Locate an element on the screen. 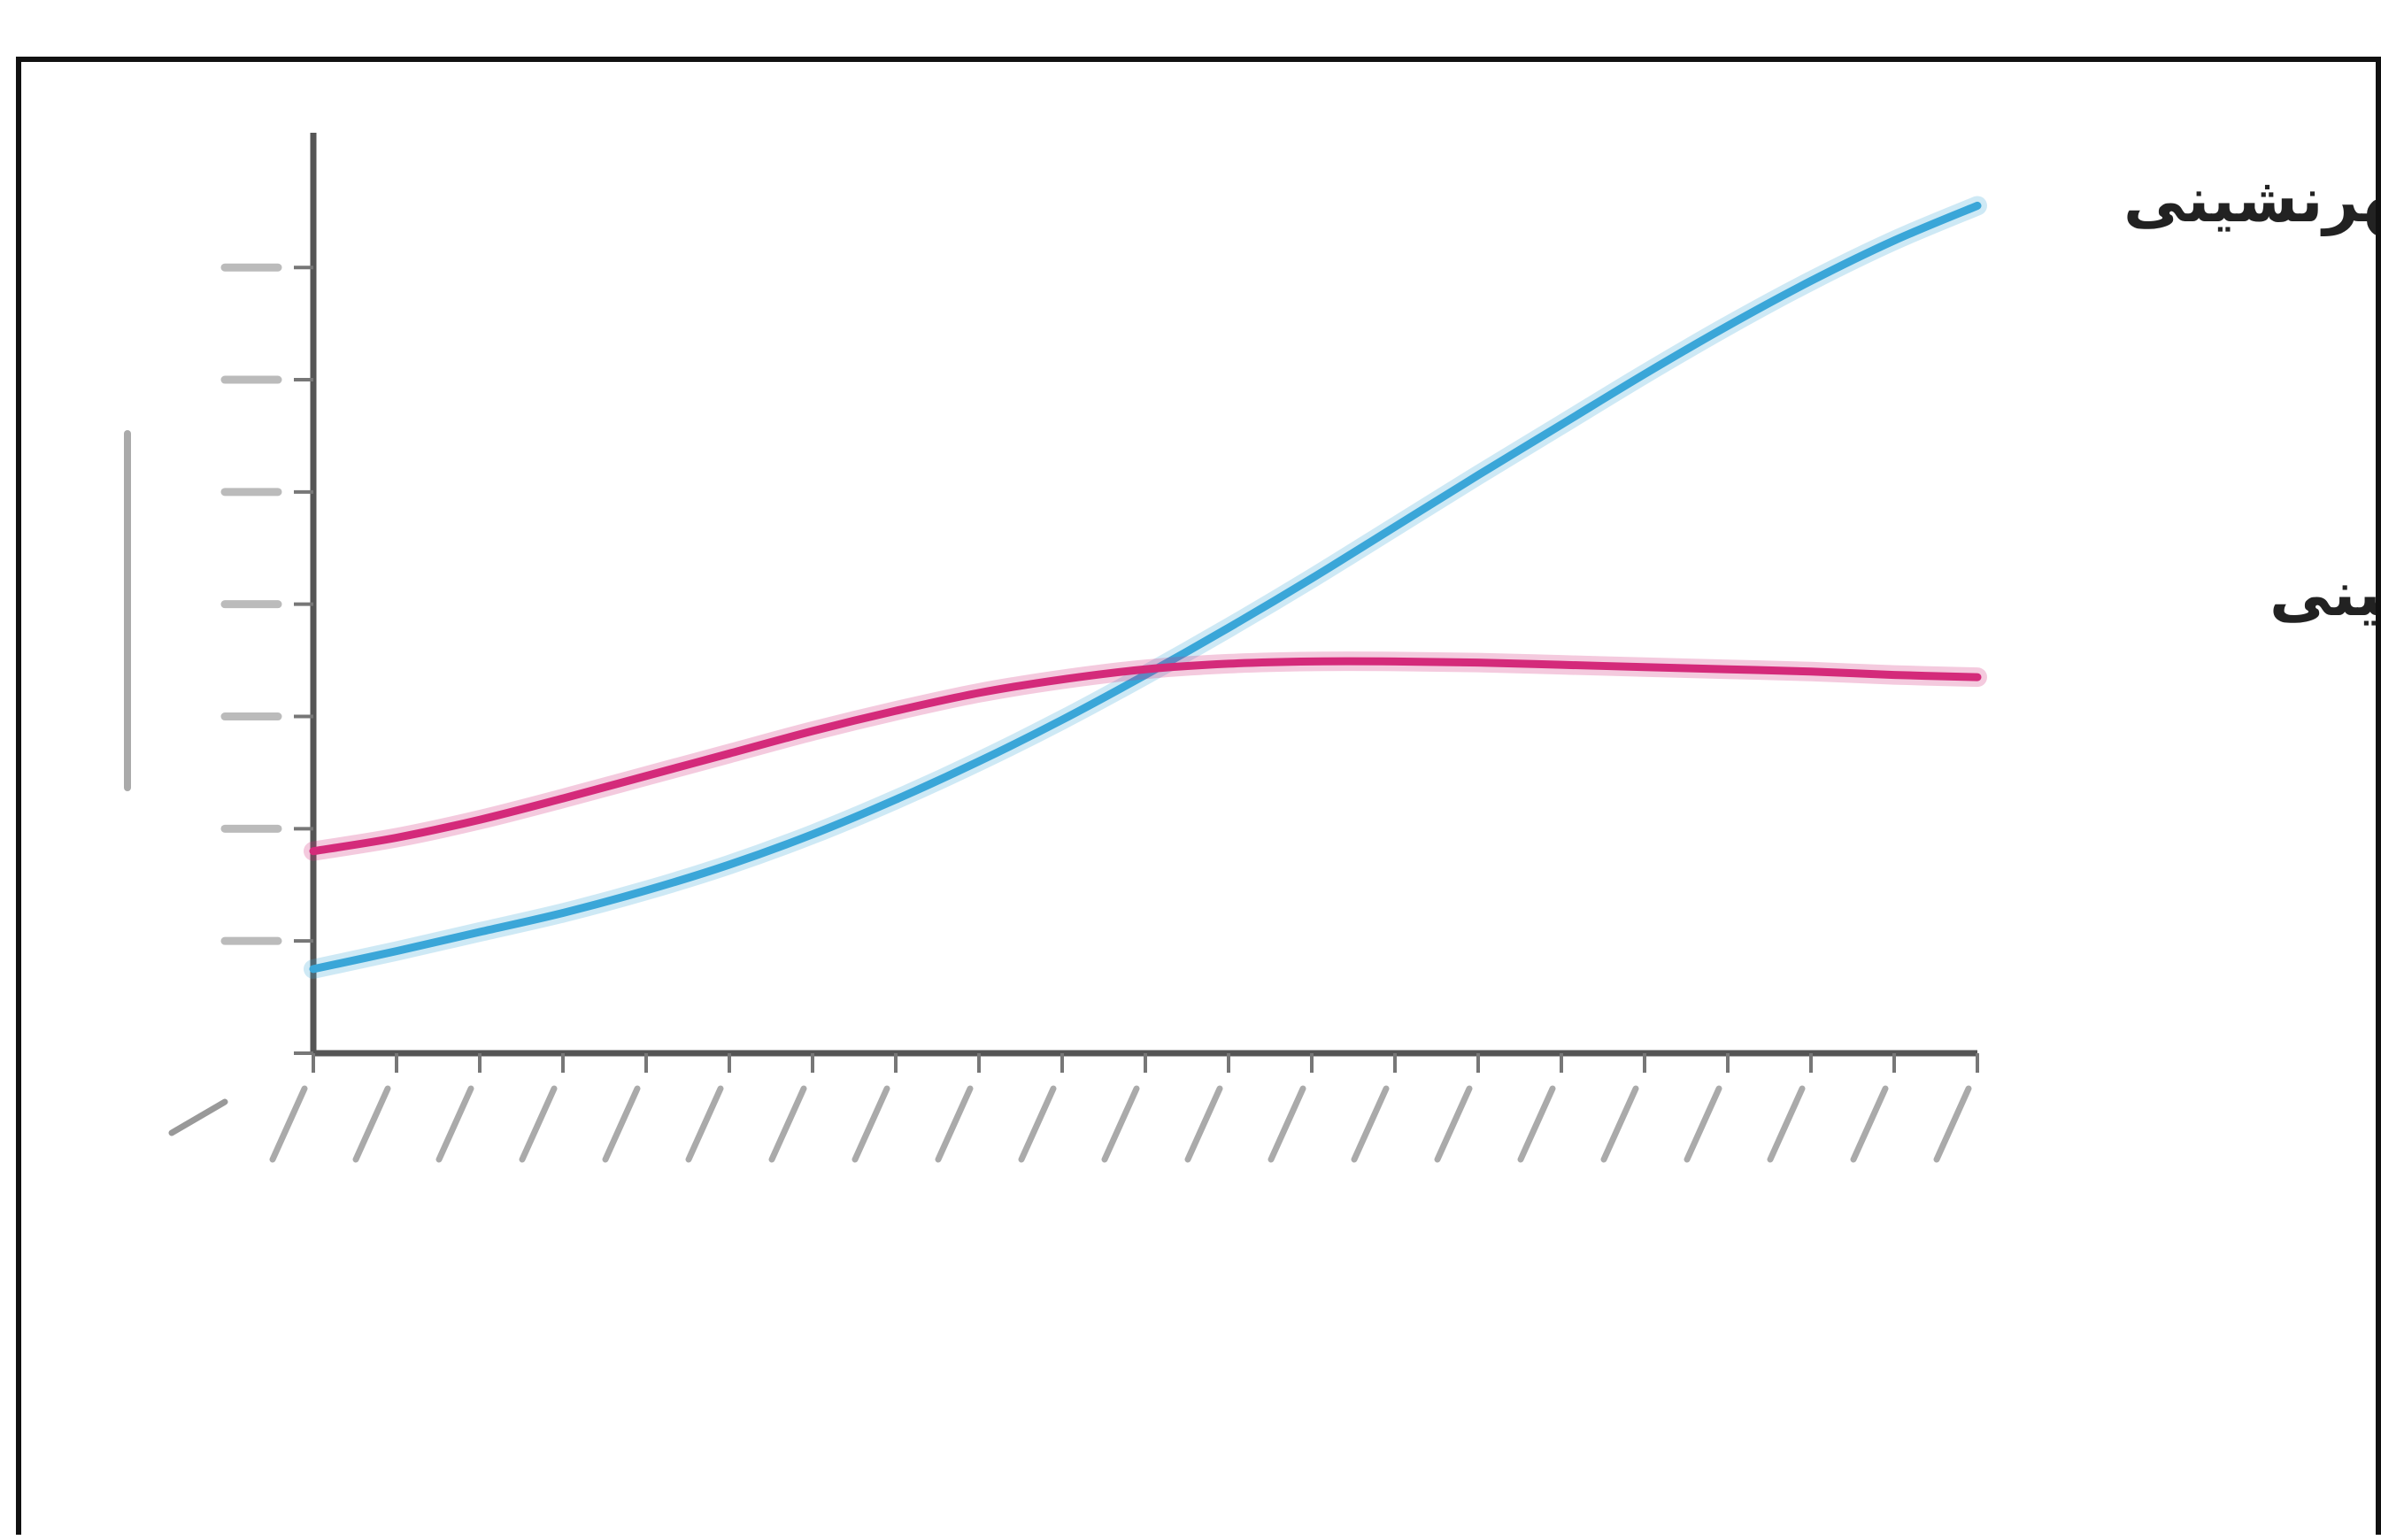 The image size is (2381, 1540). x-axis-unit-label is located at coordinates (198, 1117).